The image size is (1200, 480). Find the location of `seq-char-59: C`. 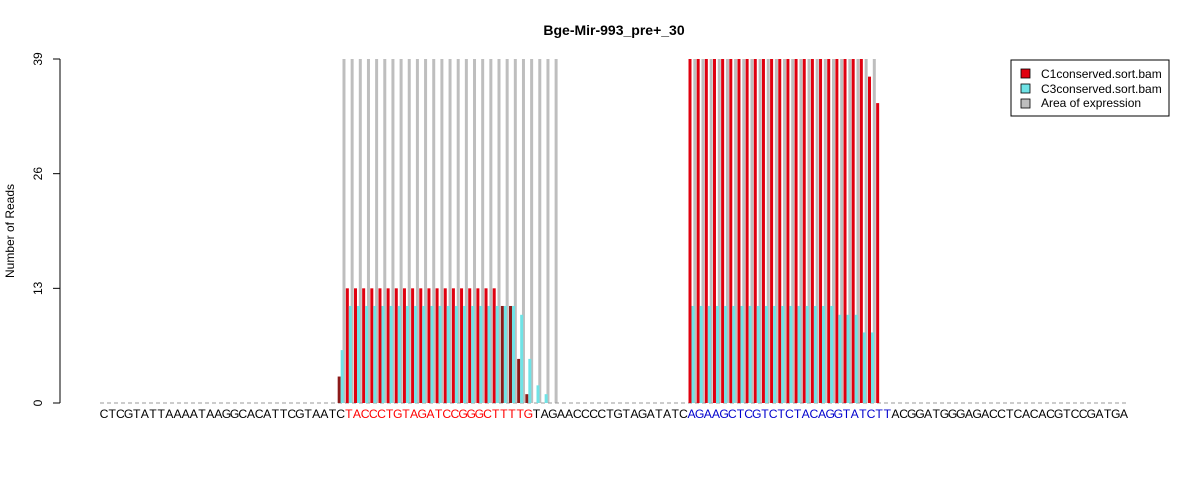

seq-char-59: C is located at coordinates (585, 414).